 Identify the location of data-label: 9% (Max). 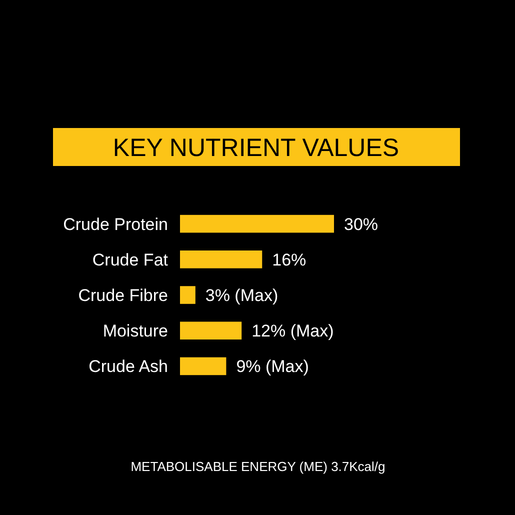
(272, 366).